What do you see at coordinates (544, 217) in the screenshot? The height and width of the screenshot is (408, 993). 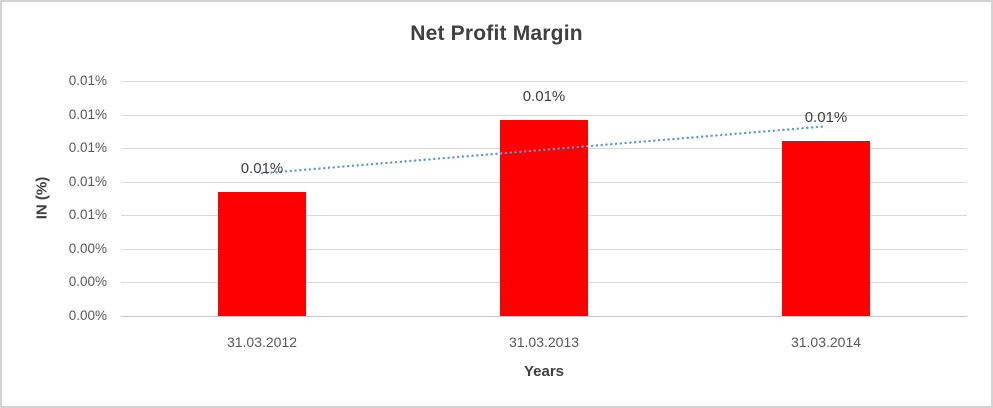 I see `bar-31.03.2013` at bounding box center [544, 217].